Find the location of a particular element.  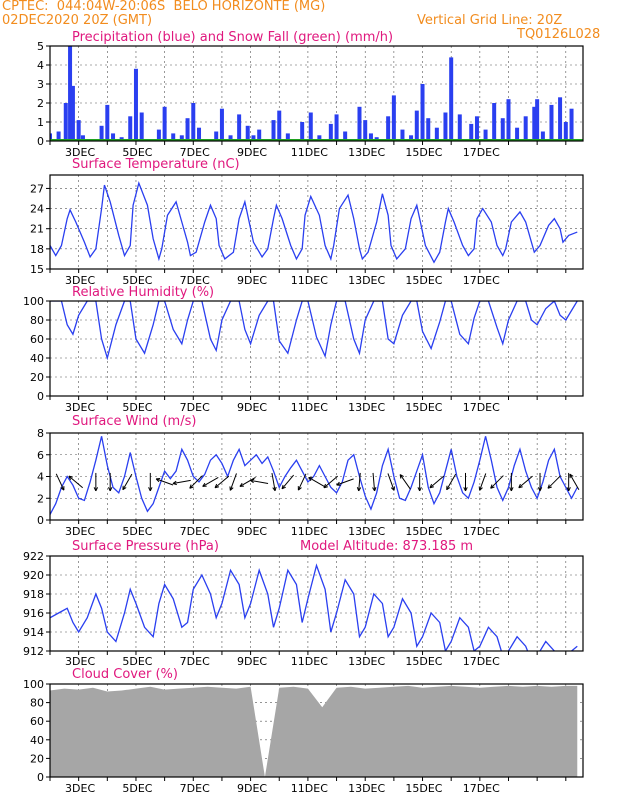

panel-frame is located at coordinates (316, 348).